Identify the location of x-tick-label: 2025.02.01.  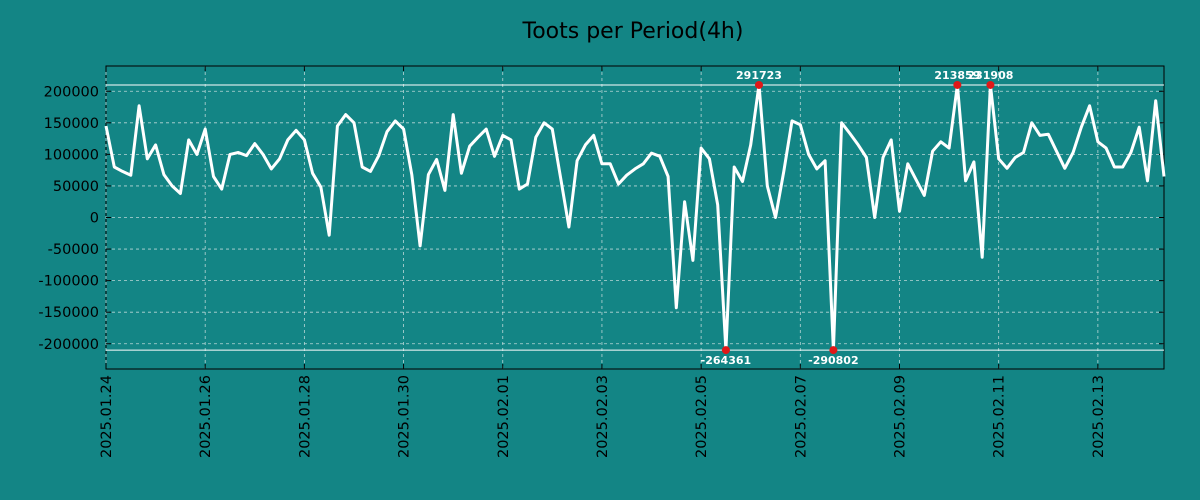
(504, 416).